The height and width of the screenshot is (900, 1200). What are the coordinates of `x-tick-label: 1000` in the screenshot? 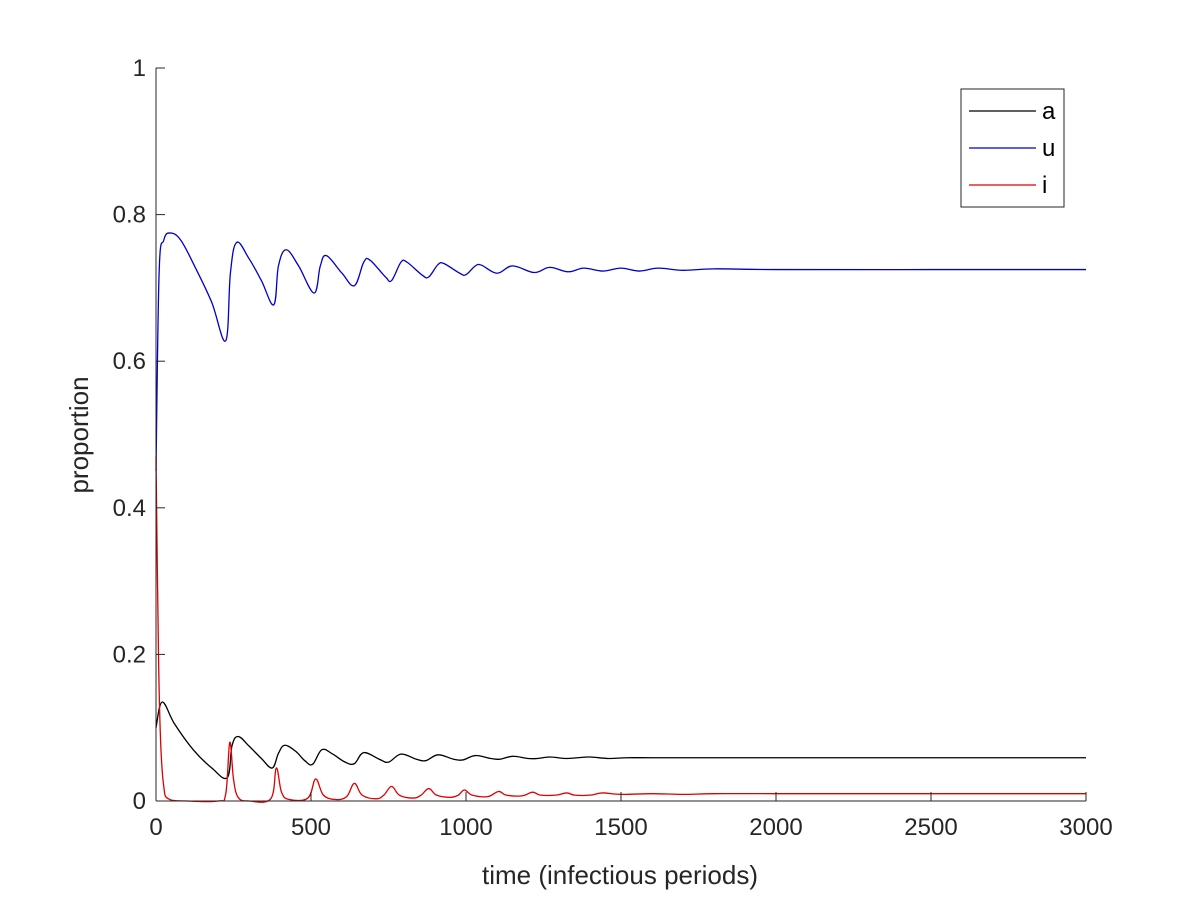 It's located at (465, 827).